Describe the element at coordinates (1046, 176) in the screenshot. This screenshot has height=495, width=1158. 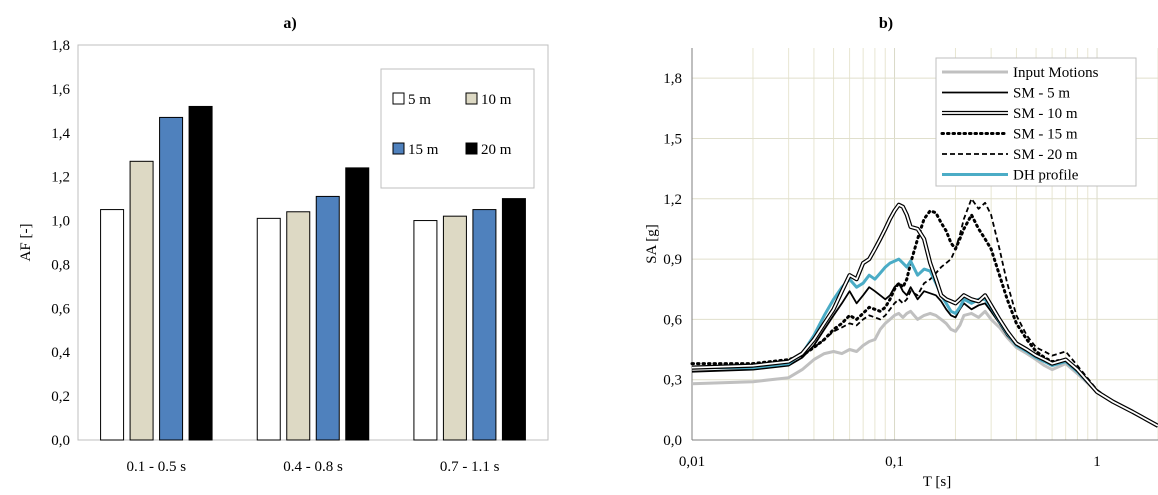
I see `legend-label: DH profile` at that location.